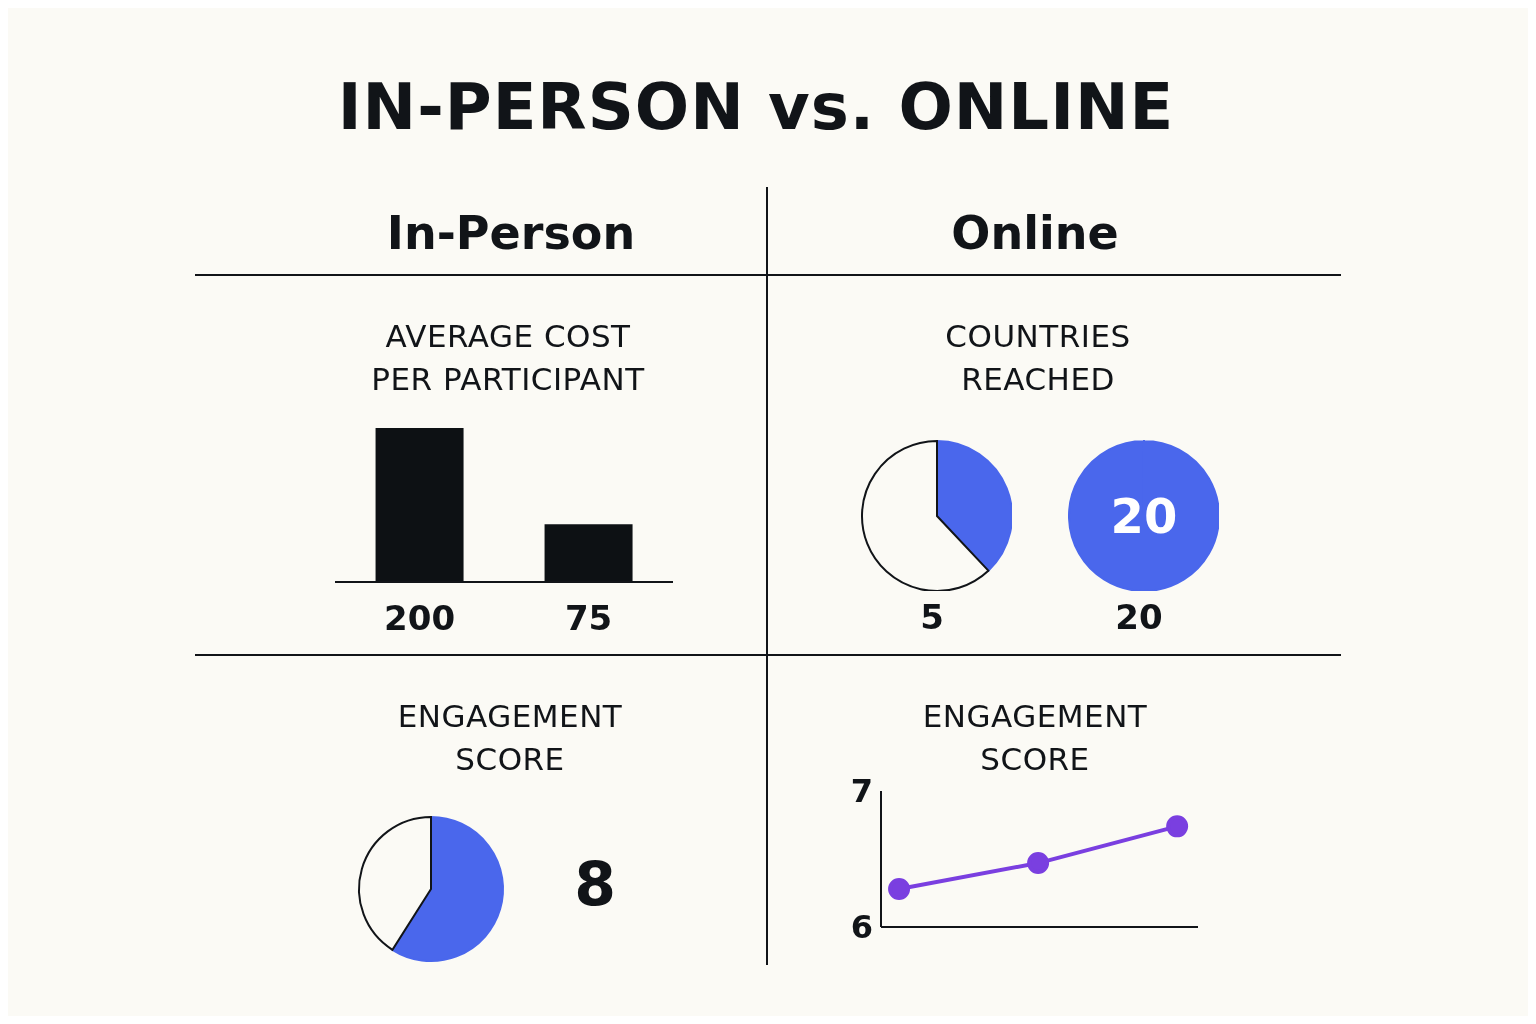 Image resolution: width=1536 pixels, height=1024 pixels. What do you see at coordinates (588, 618) in the screenshot?
I see `data-label: 75` at bounding box center [588, 618].